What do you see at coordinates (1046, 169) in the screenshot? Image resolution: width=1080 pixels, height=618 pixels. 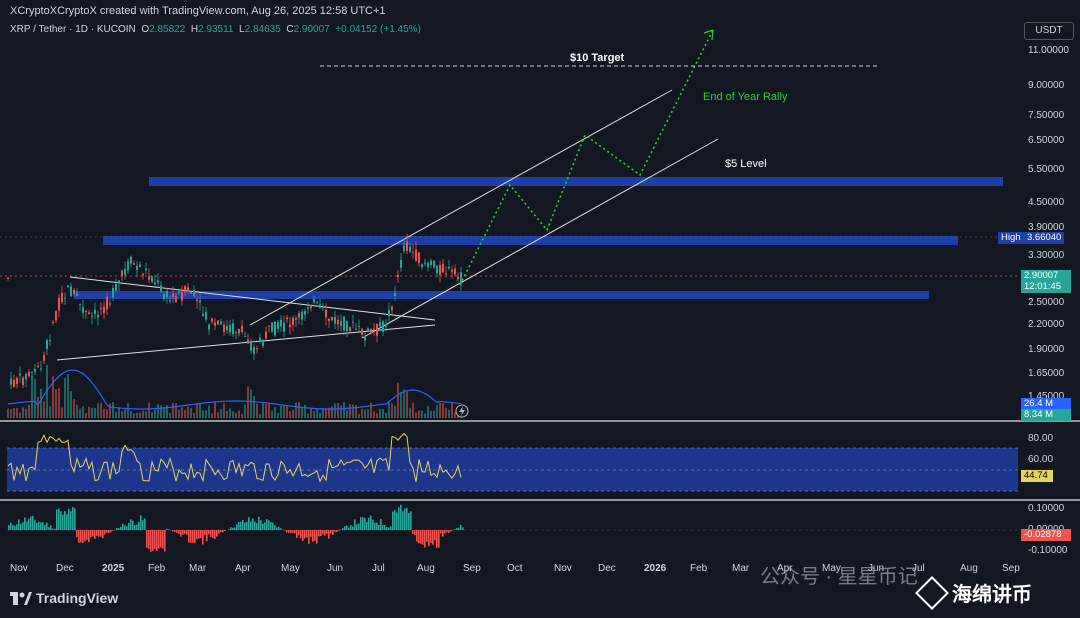 I see `price-tick: 5.50000` at bounding box center [1046, 169].